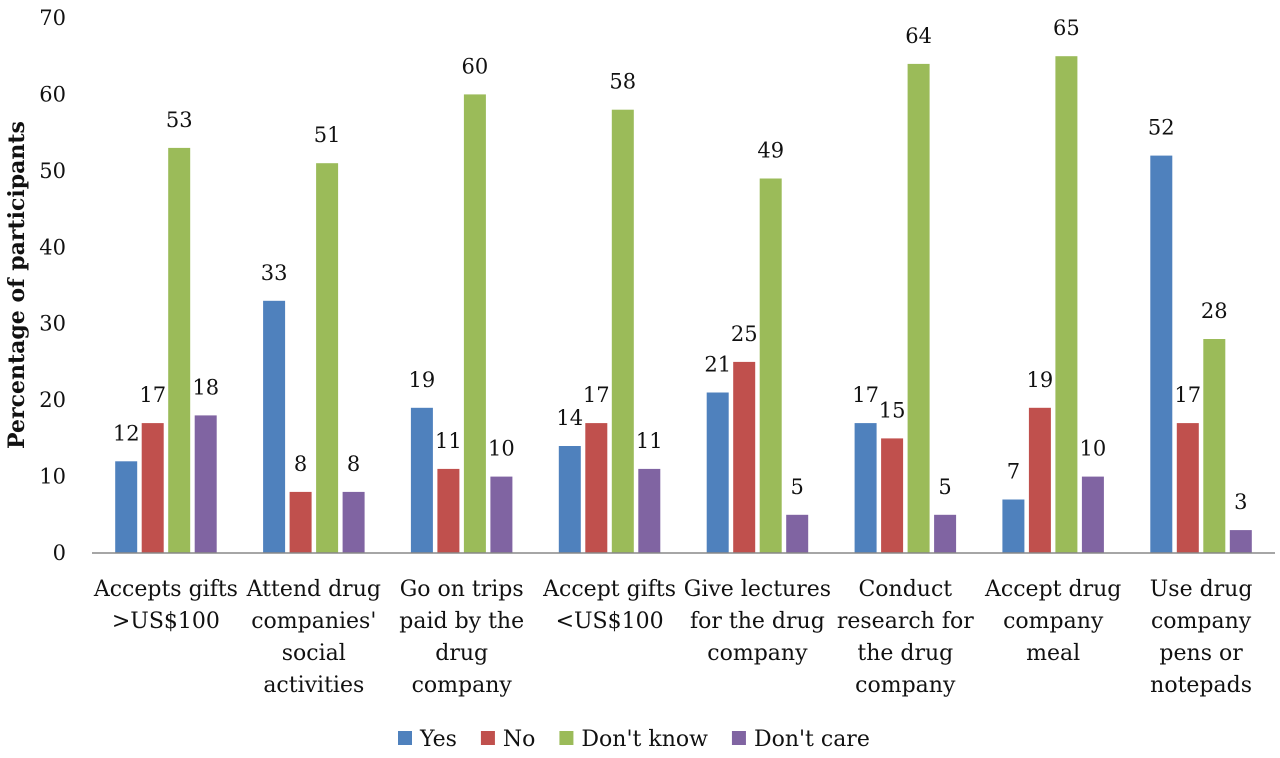 This screenshot has height=758, width=1280. What do you see at coordinates (52, 477) in the screenshot?
I see `y-tick-label: 10` at bounding box center [52, 477].